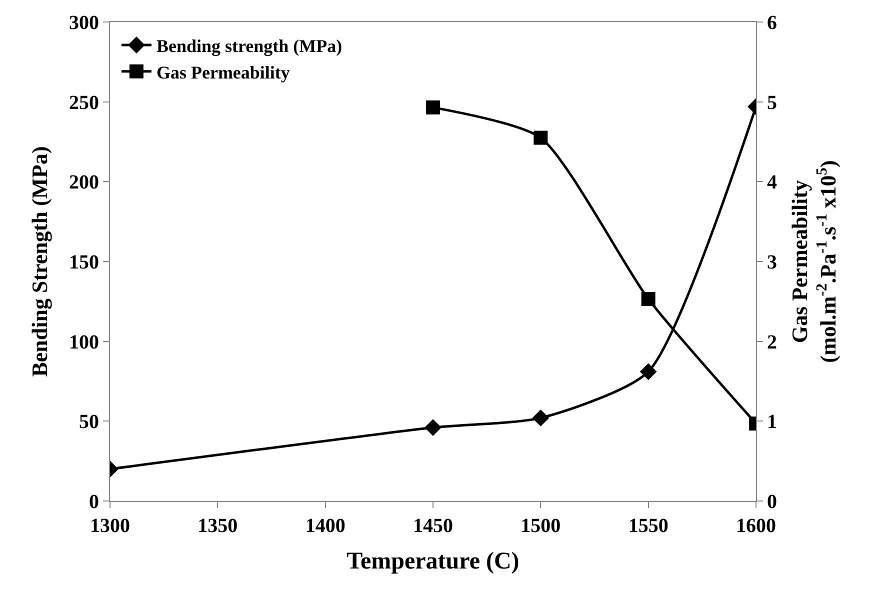  What do you see at coordinates (648, 526) in the screenshot?
I see `x-tick-label: 1550` at bounding box center [648, 526].